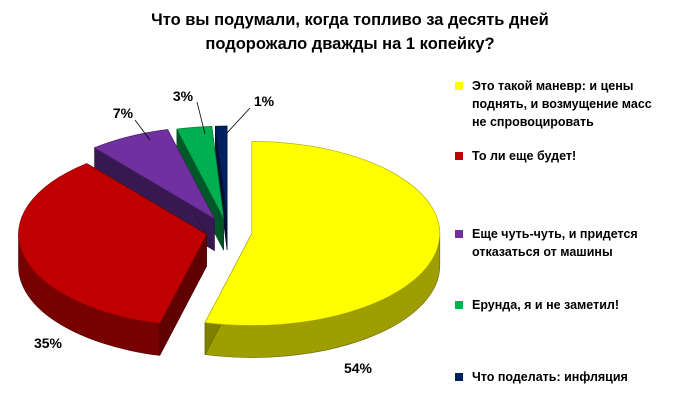 This screenshot has width=700, height=412. I want to click on data-label: 7%, so click(123, 113).